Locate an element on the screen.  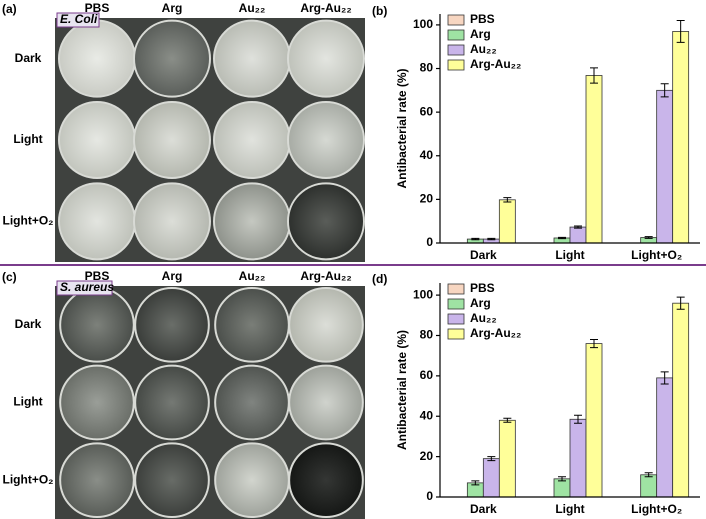
strain-label: E. Coli is located at coordinates (79, 19).